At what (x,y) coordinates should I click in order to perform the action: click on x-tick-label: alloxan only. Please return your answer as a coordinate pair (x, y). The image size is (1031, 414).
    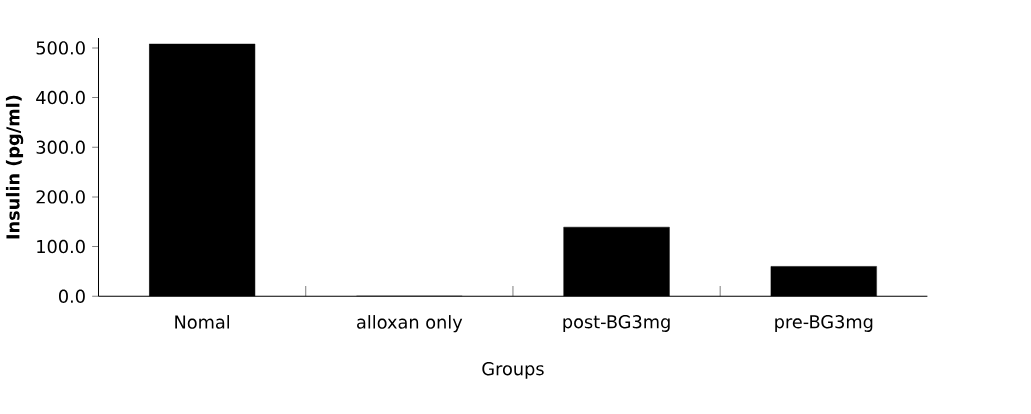
    Looking at the image, I should click on (410, 324).